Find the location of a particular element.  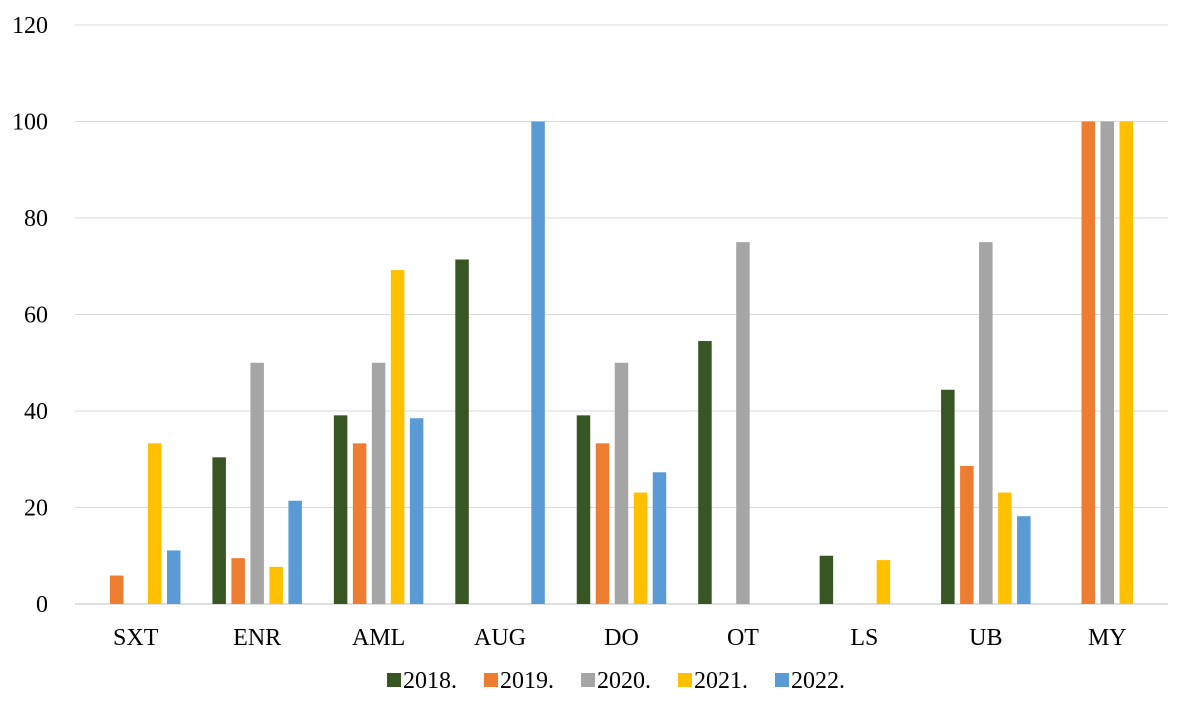

y-tick-label: 100 is located at coordinates (30, 123).